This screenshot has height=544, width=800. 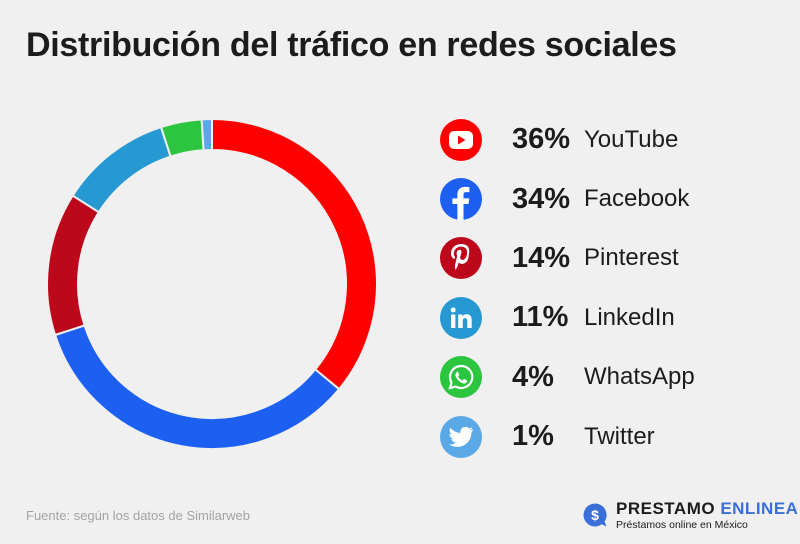 I want to click on donut-slice-twitter, so click(x=206, y=134).